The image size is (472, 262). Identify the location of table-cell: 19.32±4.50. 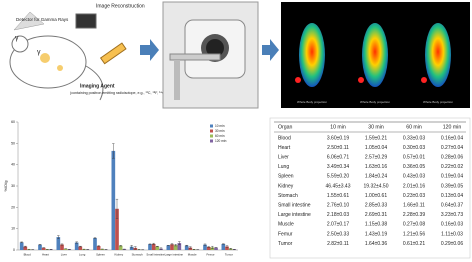
(376, 186).